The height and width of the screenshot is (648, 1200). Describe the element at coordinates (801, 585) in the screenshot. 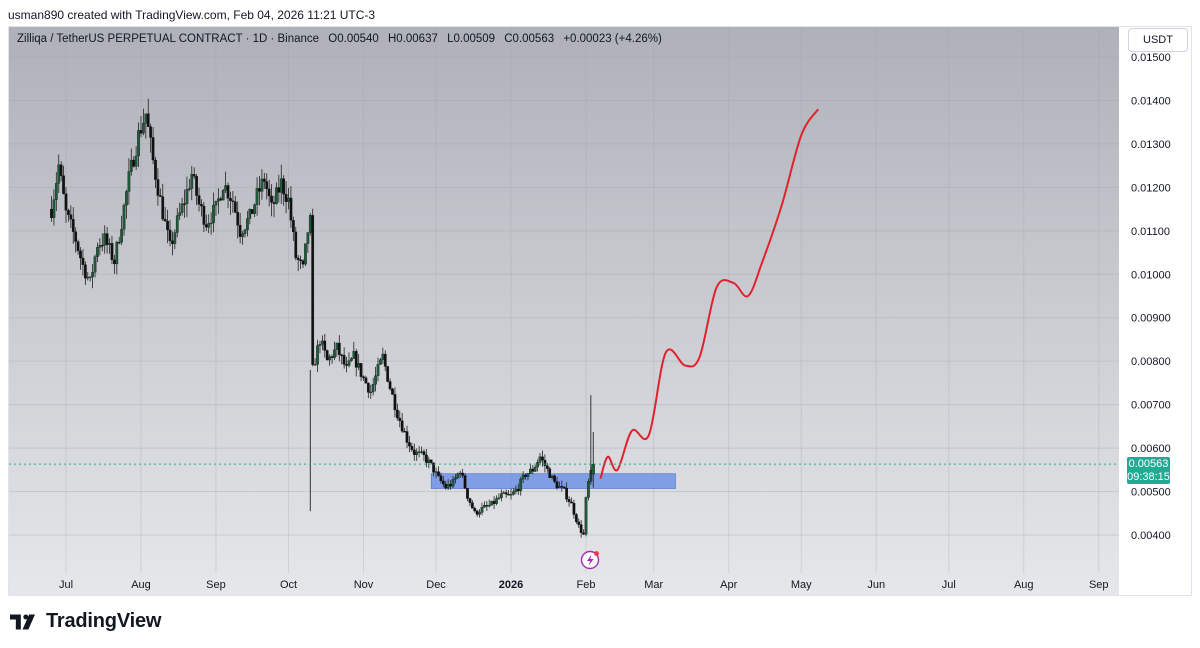

I see `time-tick-label: May` at that location.